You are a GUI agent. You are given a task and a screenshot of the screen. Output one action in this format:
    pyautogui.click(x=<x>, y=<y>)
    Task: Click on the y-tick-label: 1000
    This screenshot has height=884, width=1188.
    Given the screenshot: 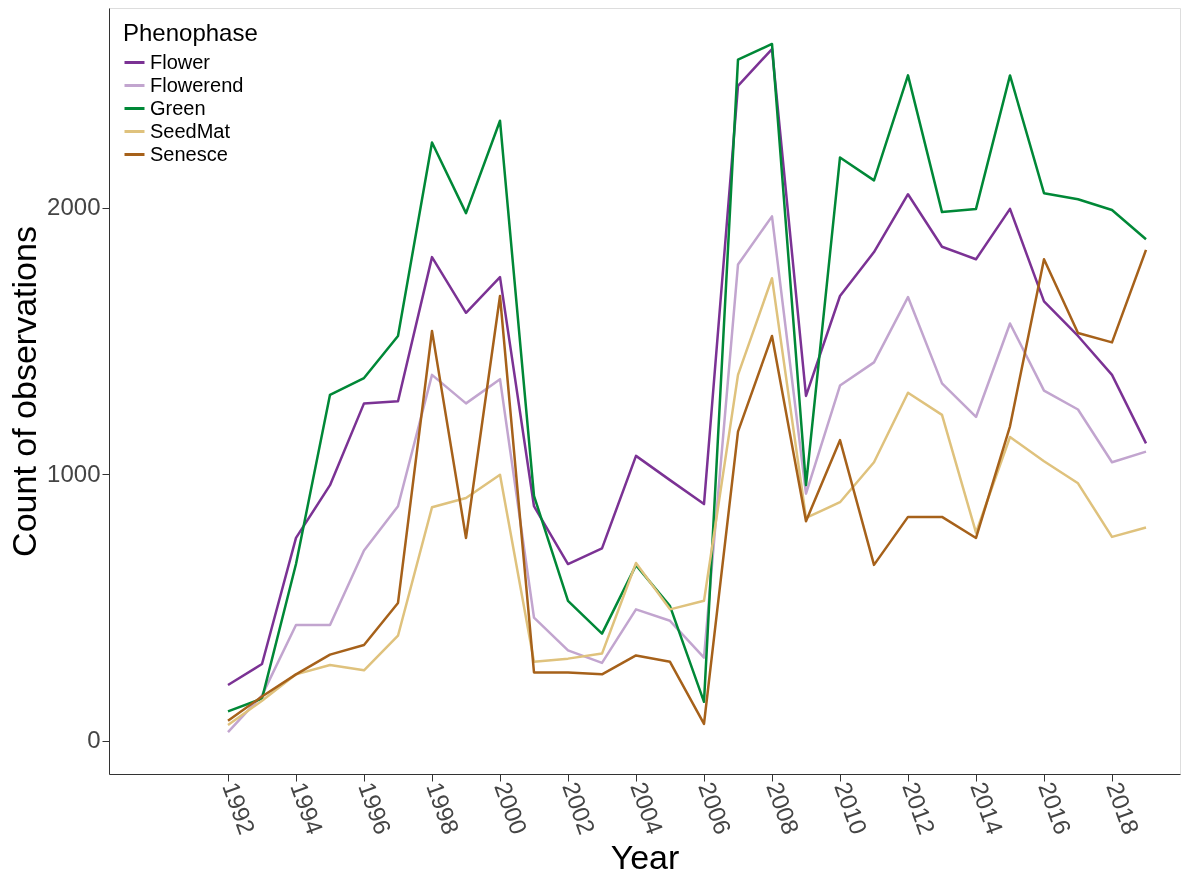 What is the action you would take?
    pyautogui.click(x=74, y=473)
    